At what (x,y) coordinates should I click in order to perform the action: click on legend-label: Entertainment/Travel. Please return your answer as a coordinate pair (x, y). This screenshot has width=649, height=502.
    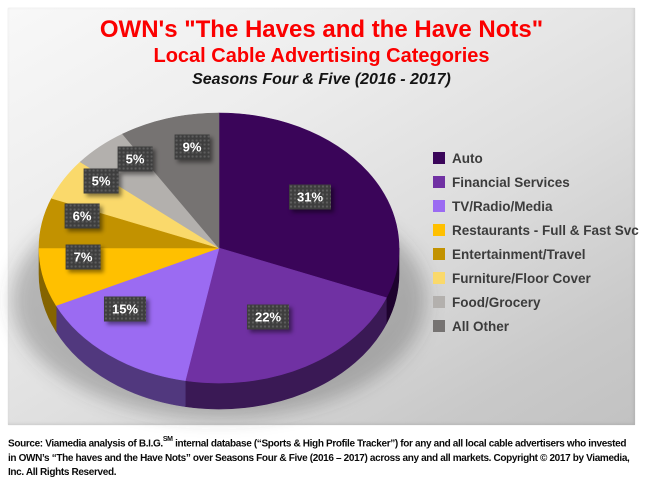
    Looking at the image, I should click on (519, 254).